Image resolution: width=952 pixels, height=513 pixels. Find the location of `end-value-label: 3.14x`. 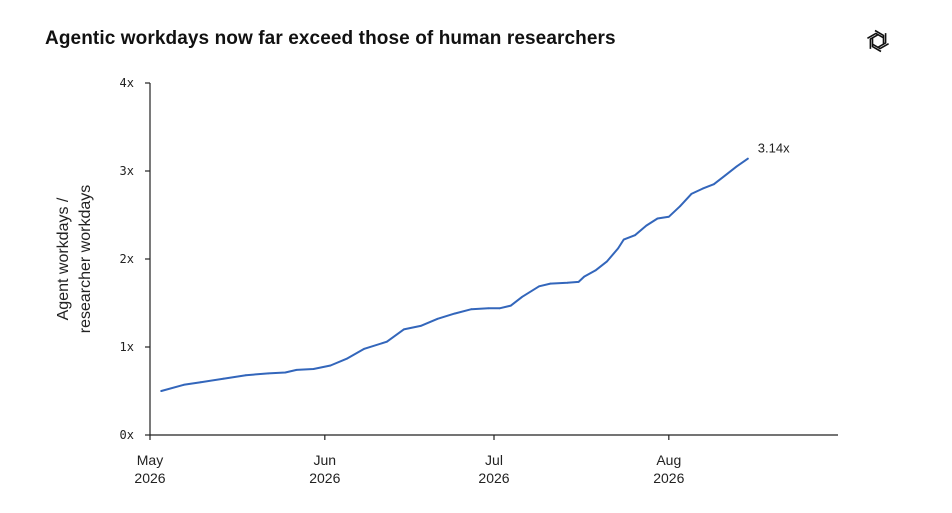

end-value-label: 3.14x is located at coordinates (774, 148).